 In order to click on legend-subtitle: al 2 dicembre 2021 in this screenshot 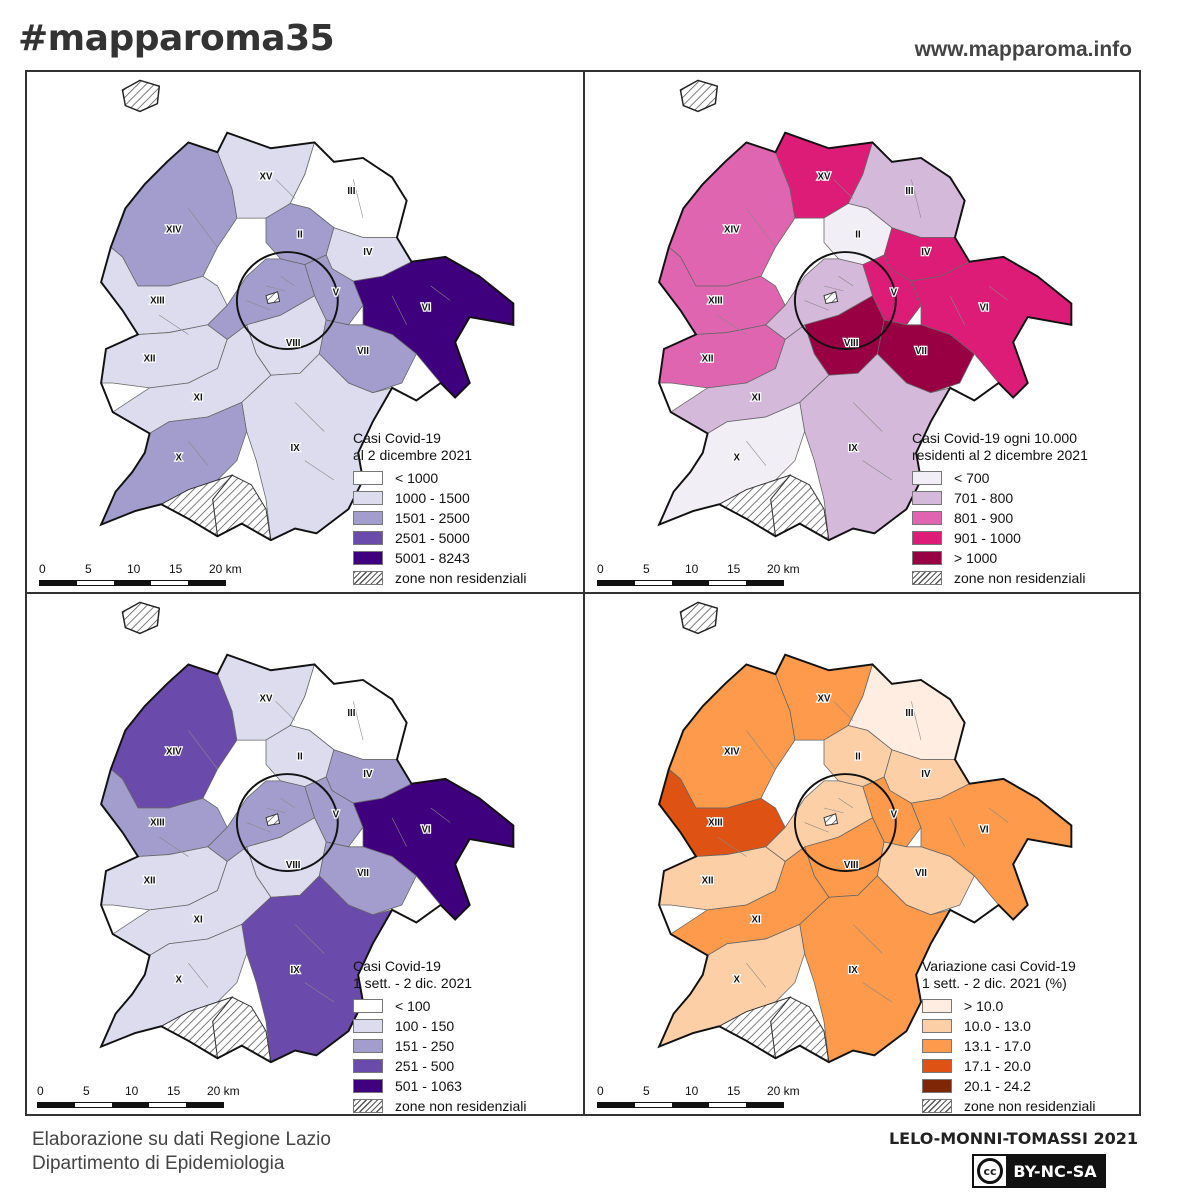, I will do `click(413, 455)`.